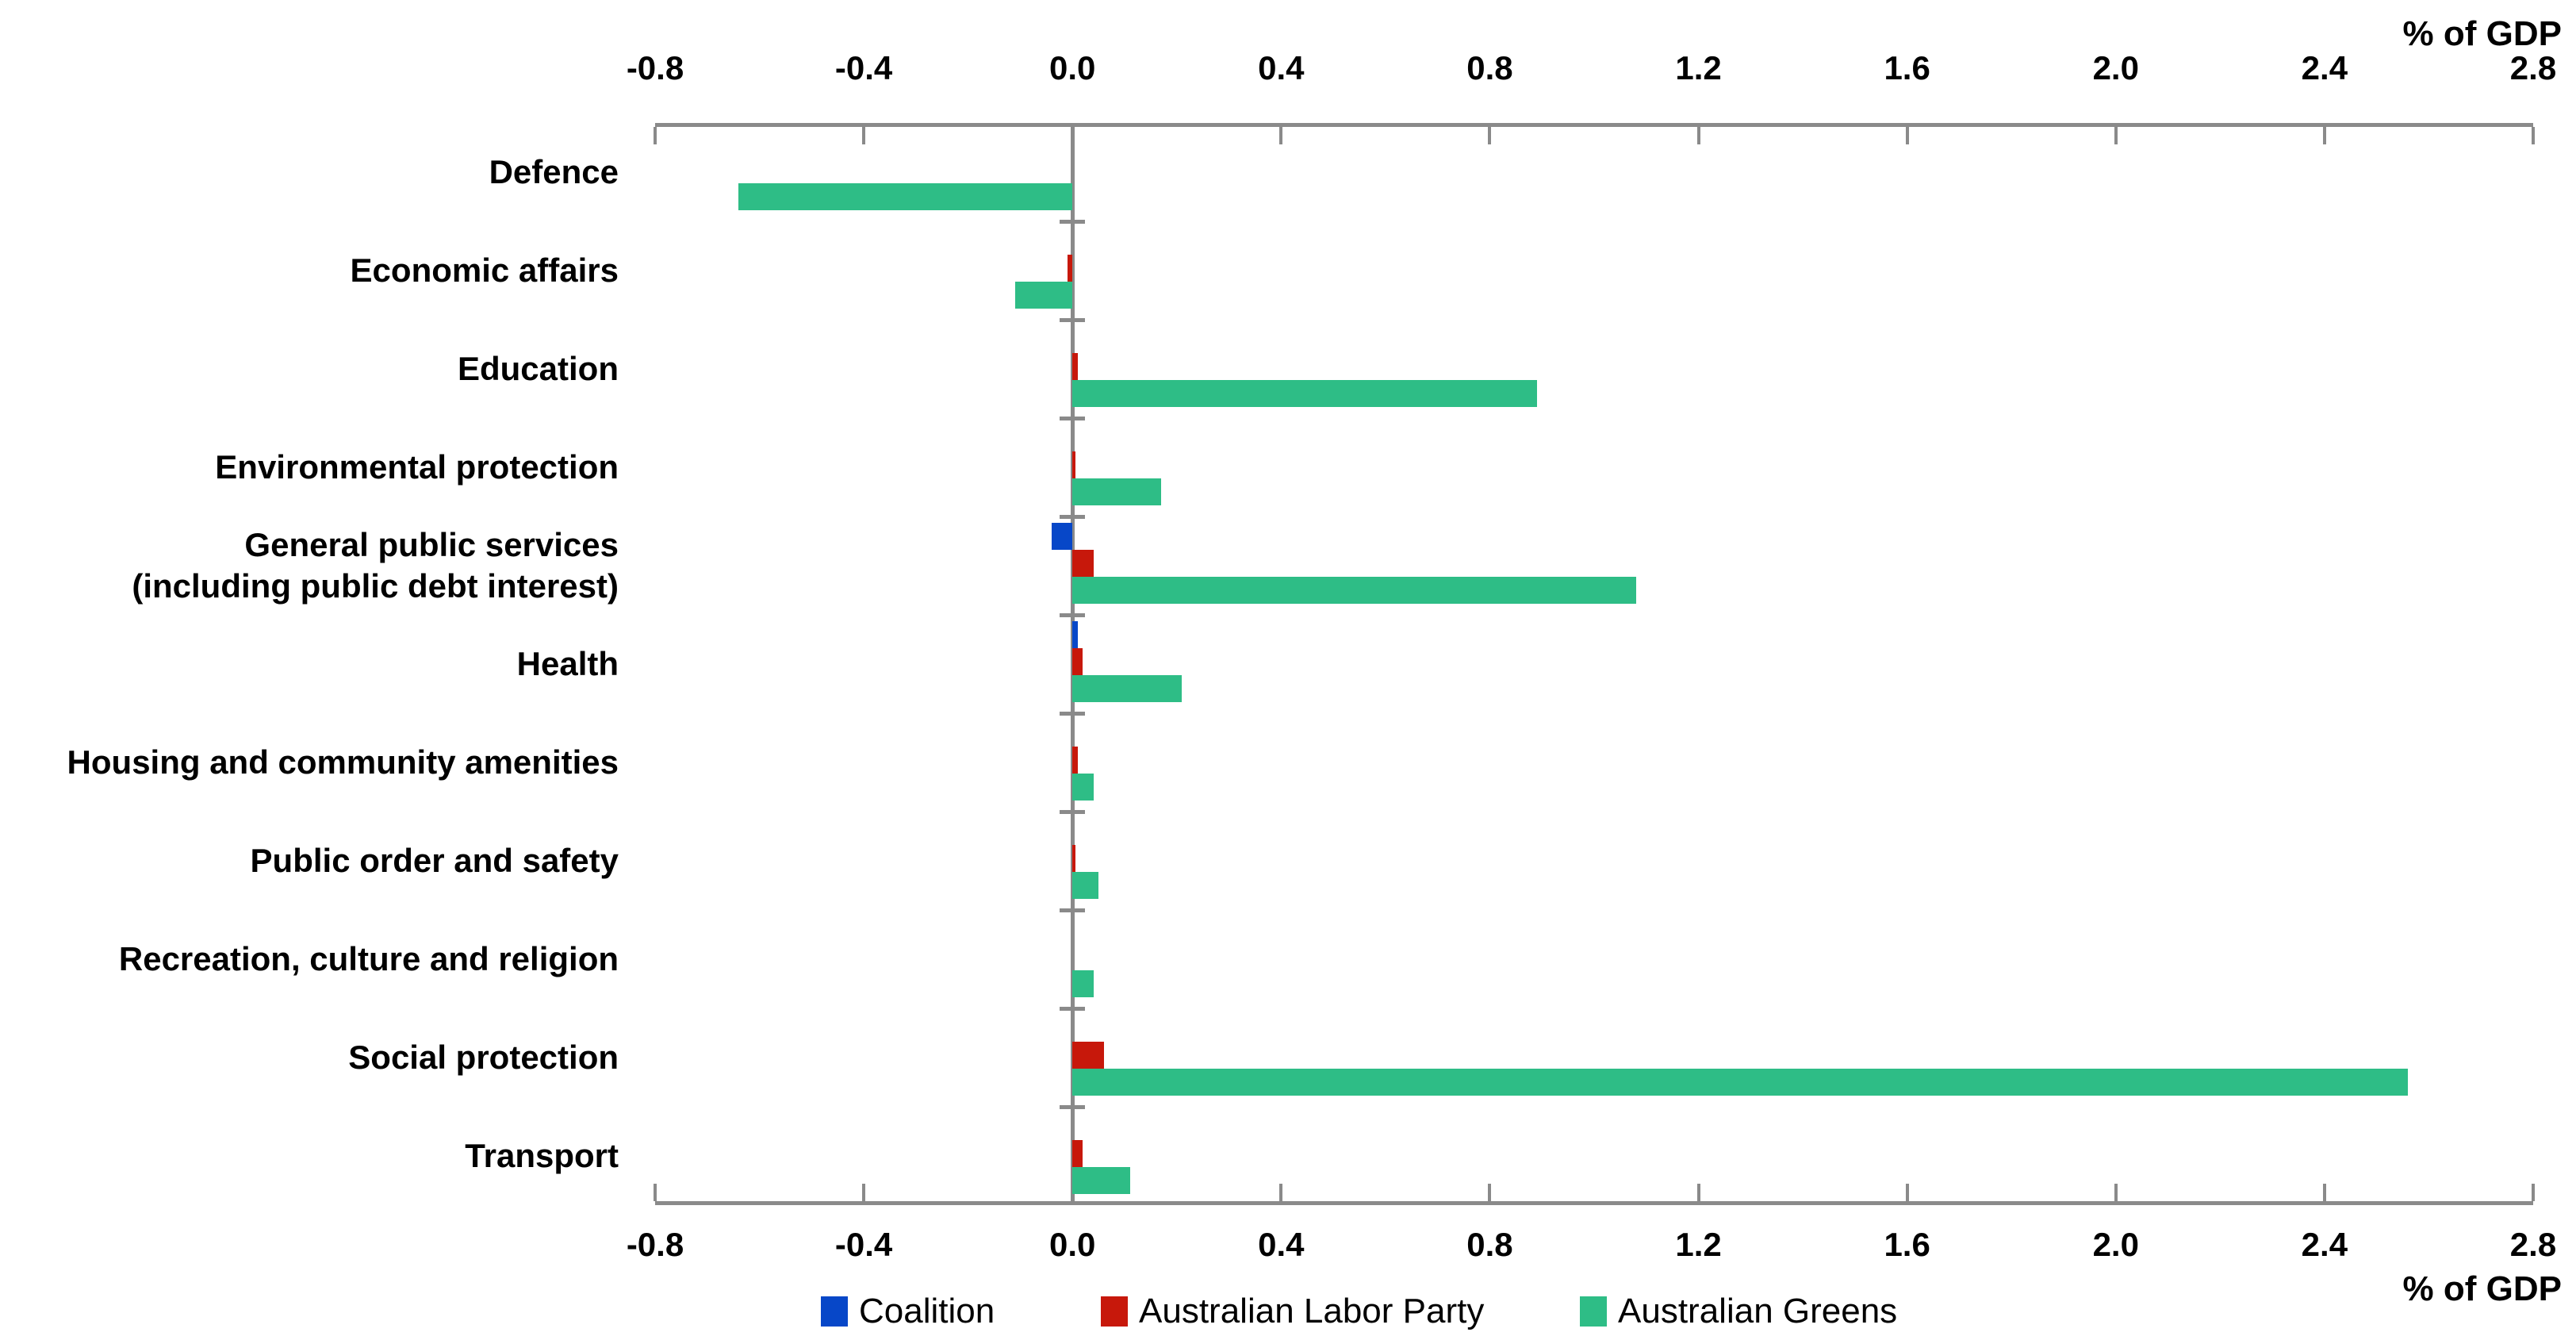 The height and width of the screenshot is (1340, 2576). What do you see at coordinates (485, 270) in the screenshot?
I see `category-label: Economic affairs` at bounding box center [485, 270].